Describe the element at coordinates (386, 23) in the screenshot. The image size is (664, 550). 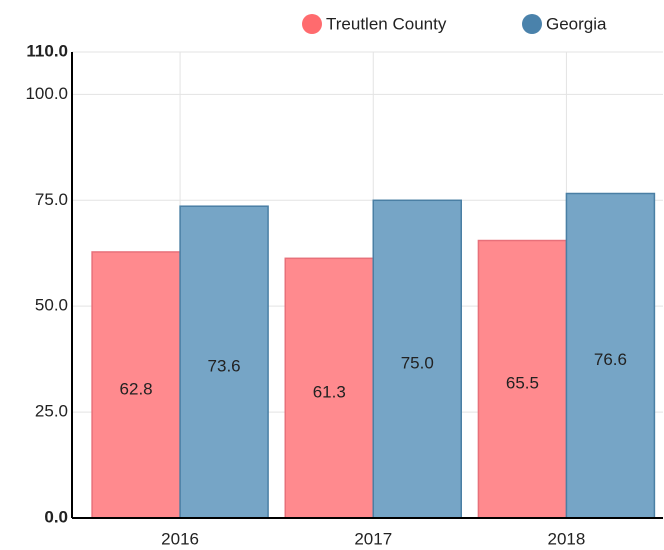
I see `legend-label: Treutlen County` at that location.